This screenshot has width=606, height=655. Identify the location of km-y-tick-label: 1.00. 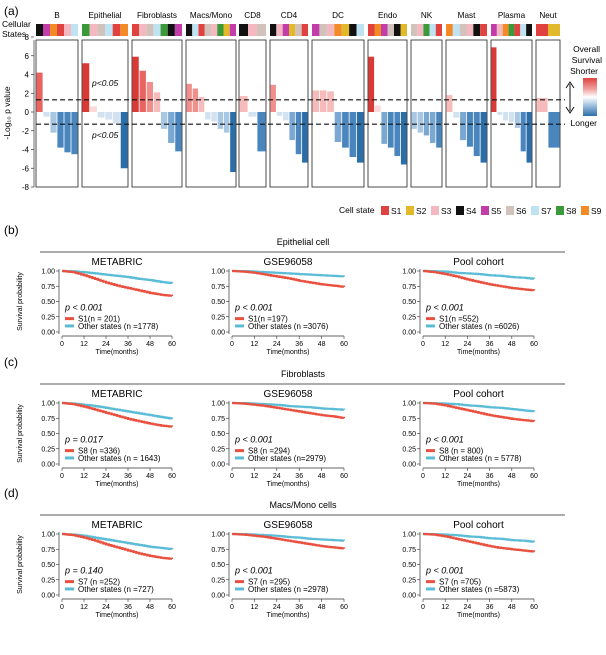
(48, 272).